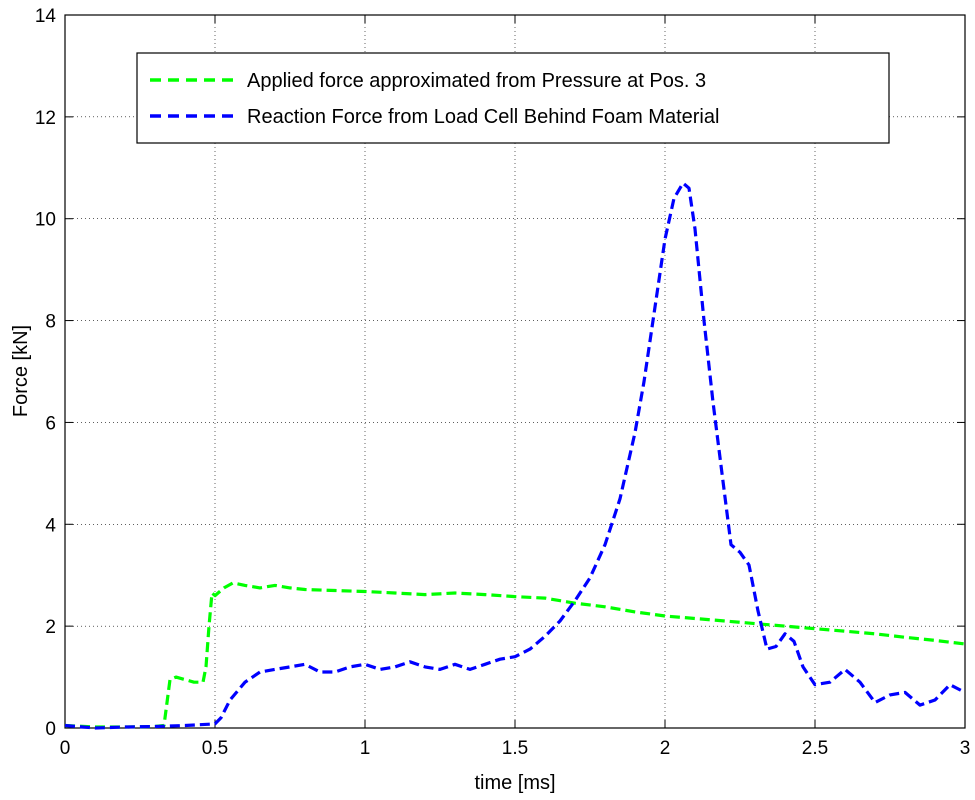  What do you see at coordinates (50, 423) in the screenshot?
I see `y-tick-label: 6` at bounding box center [50, 423].